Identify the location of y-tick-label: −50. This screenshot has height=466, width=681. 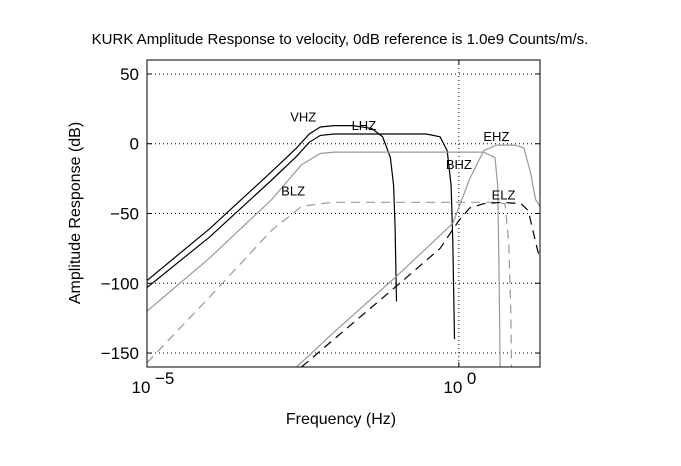
(124, 214).